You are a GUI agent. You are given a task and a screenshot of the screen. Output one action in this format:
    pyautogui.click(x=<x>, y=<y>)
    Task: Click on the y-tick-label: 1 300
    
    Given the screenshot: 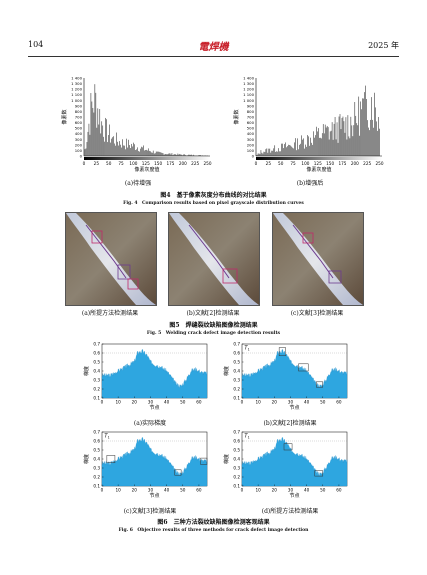 What is the action you would take?
    pyautogui.click(x=76, y=83)
    